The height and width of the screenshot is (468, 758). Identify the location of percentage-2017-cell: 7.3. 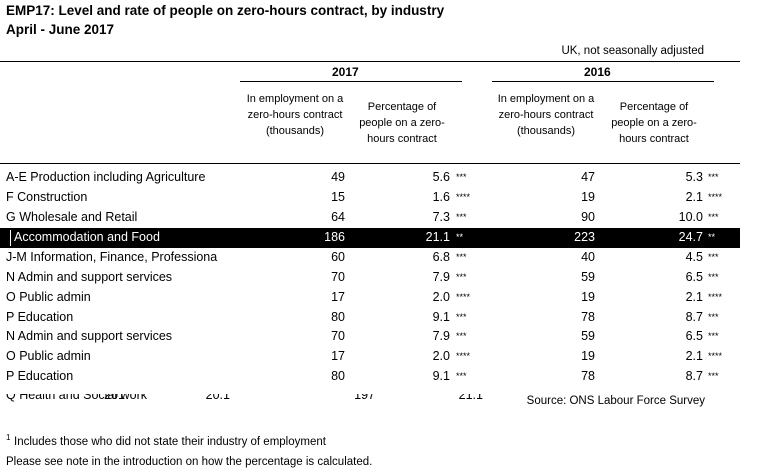
(441, 217).